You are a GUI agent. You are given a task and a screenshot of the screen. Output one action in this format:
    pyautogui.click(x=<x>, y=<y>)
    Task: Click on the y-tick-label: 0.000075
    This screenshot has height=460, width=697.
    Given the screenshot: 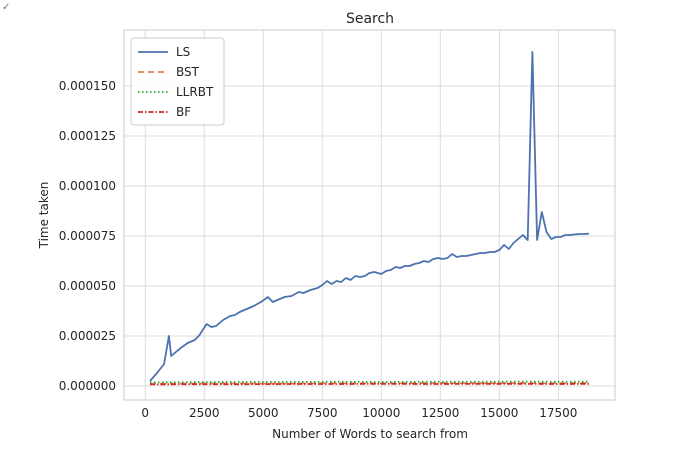 What is the action you would take?
    pyautogui.click(x=87, y=236)
    